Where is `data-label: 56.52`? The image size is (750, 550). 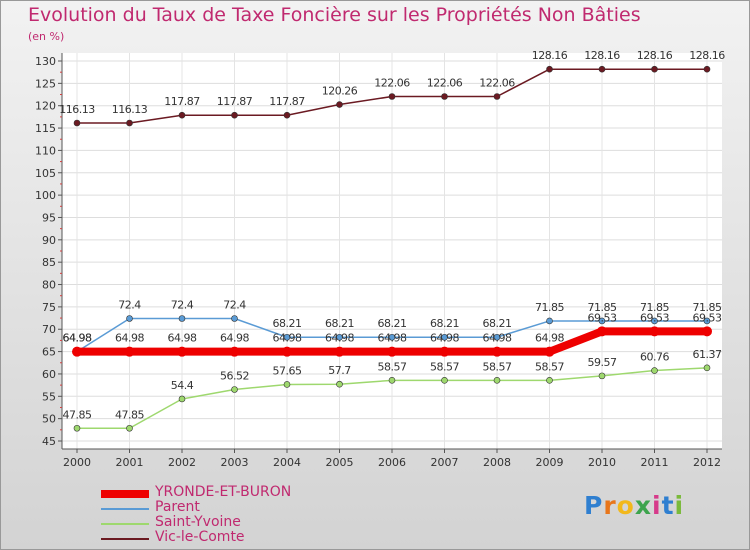
data-label: 56.52 is located at coordinates (234, 375).